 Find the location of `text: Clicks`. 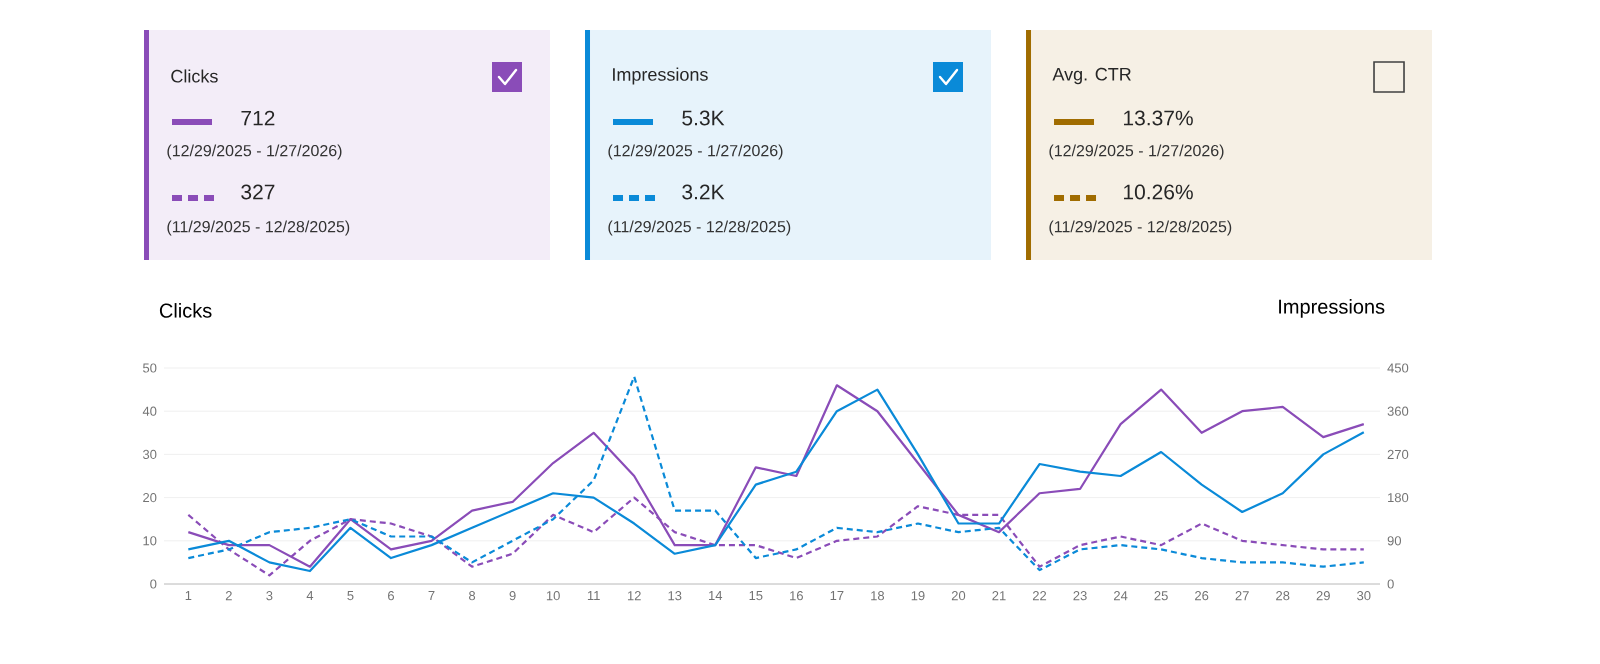

text: Clicks is located at coordinates (194, 76).